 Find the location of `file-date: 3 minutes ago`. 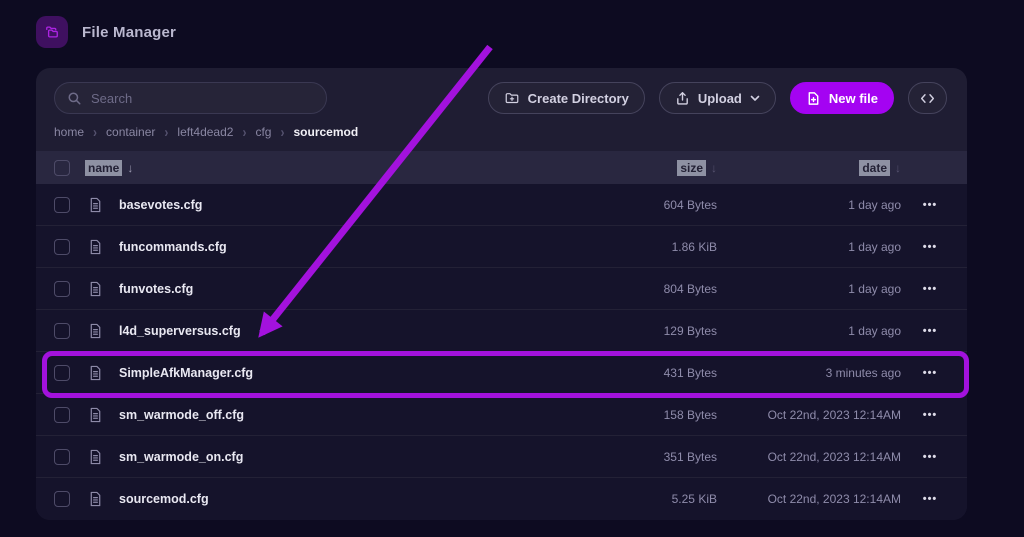

file-date: 3 minutes ago is located at coordinates (863, 372).